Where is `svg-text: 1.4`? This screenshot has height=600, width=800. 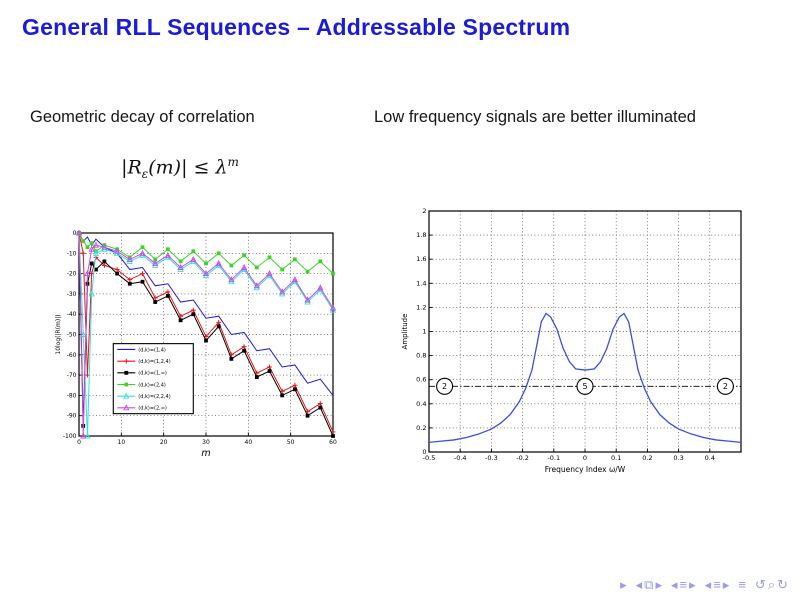
svg-text: 1.4 is located at coordinates (421, 283).